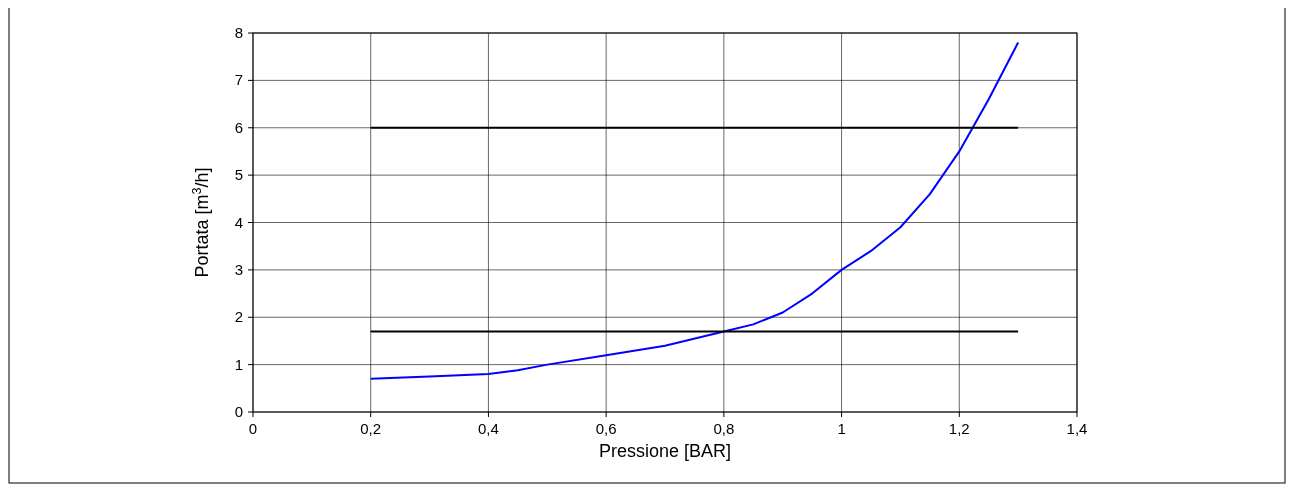 This screenshot has width=1296, height=489. I want to click on y-tick-label: 0, so click(238, 411).